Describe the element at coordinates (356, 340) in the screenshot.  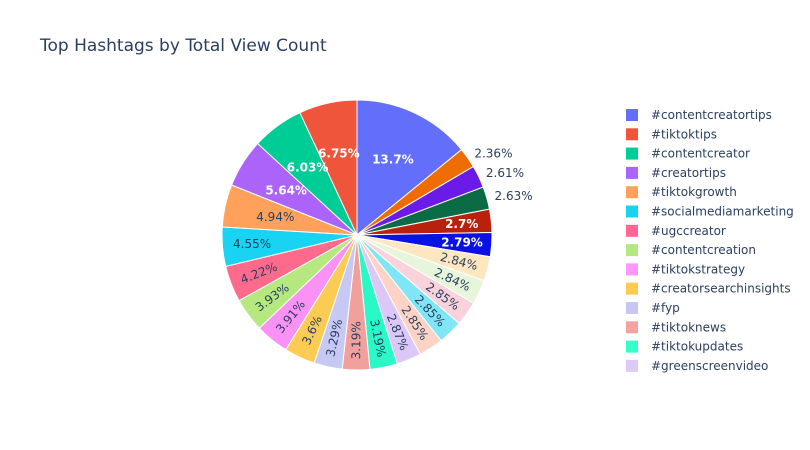
I see `slice-label: 3.19%` at that location.